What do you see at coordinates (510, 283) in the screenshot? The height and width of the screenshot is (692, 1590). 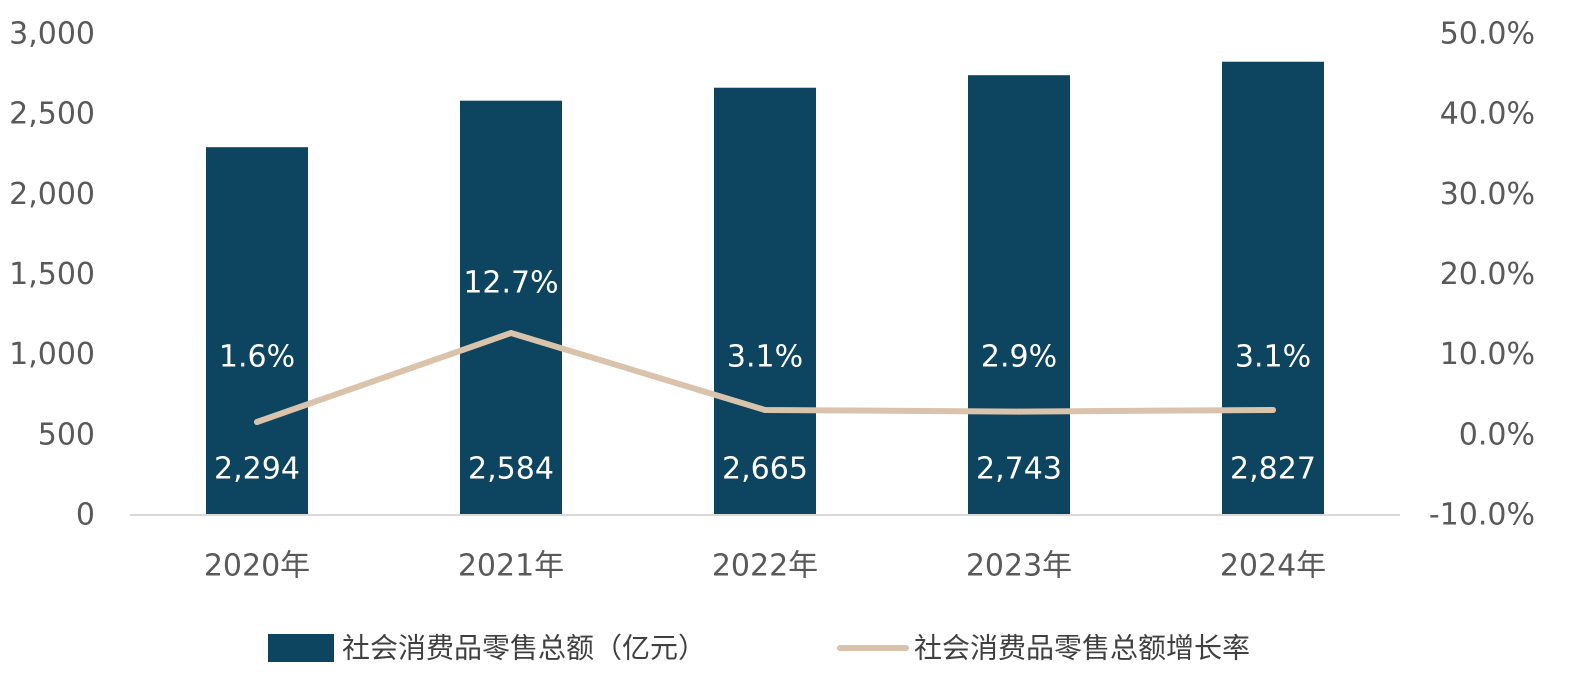 I see `growth-rate-label: 12.7%` at bounding box center [510, 283].